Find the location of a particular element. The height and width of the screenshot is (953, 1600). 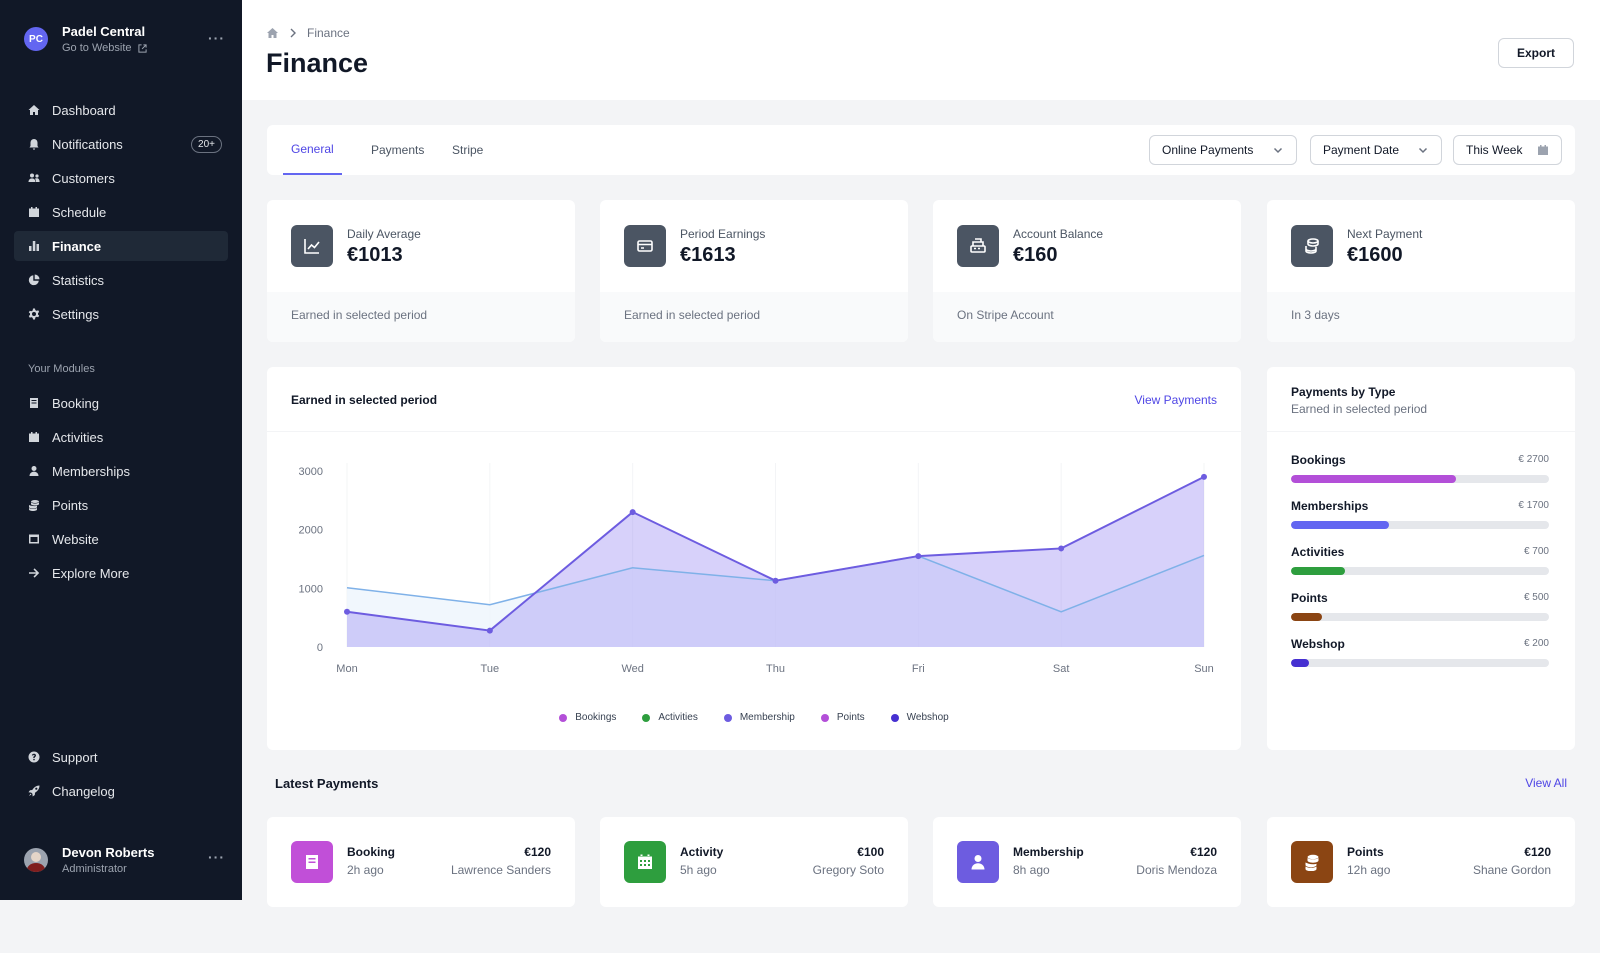

legend-item: Points is located at coordinates (842, 717).